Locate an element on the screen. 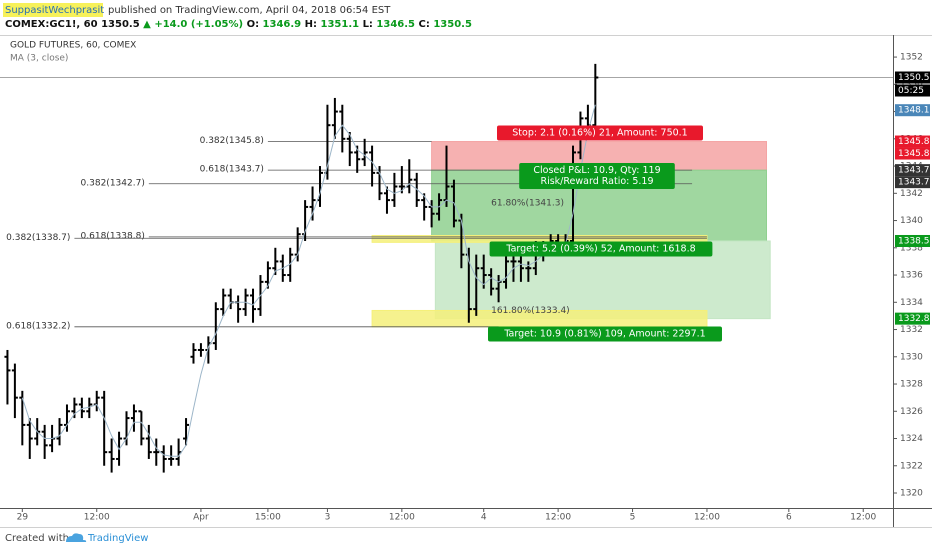 The width and height of the screenshot is (932, 550). x-tick-label: 4 is located at coordinates (484, 518).